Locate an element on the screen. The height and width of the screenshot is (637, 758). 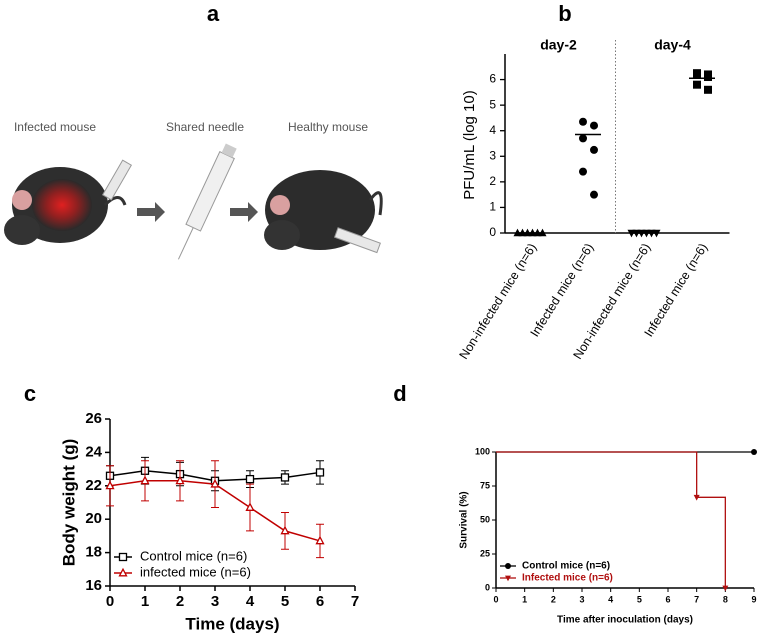
y-tick-label: 25 is located at coordinates (485, 553).